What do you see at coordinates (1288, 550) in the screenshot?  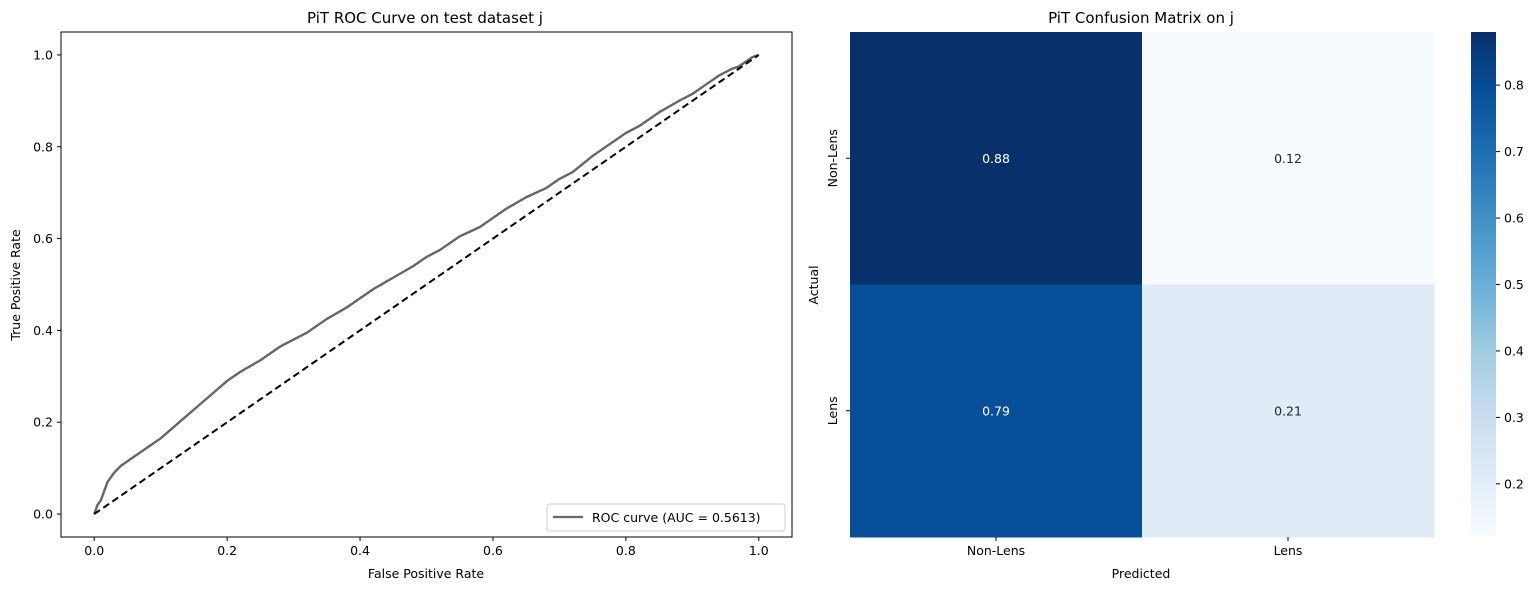 I see `cm-x-tick-label: Lens` at bounding box center [1288, 550].